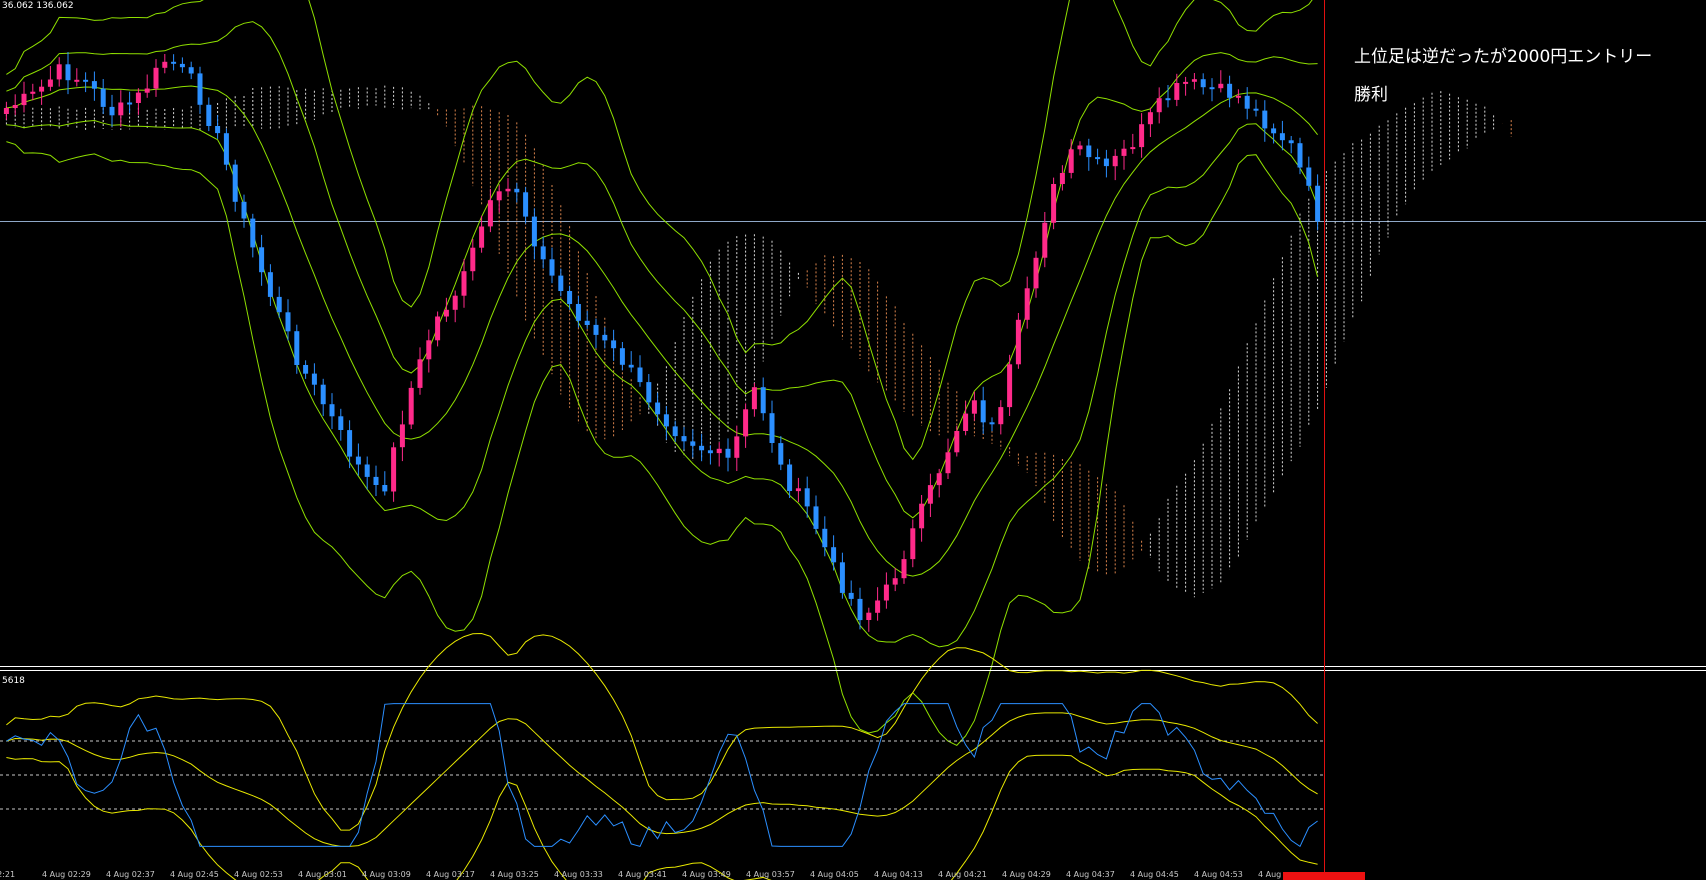 The width and height of the screenshot is (1706, 880). Describe the element at coordinates (1324, 876) in the screenshot. I see `current-time-tag` at that location.